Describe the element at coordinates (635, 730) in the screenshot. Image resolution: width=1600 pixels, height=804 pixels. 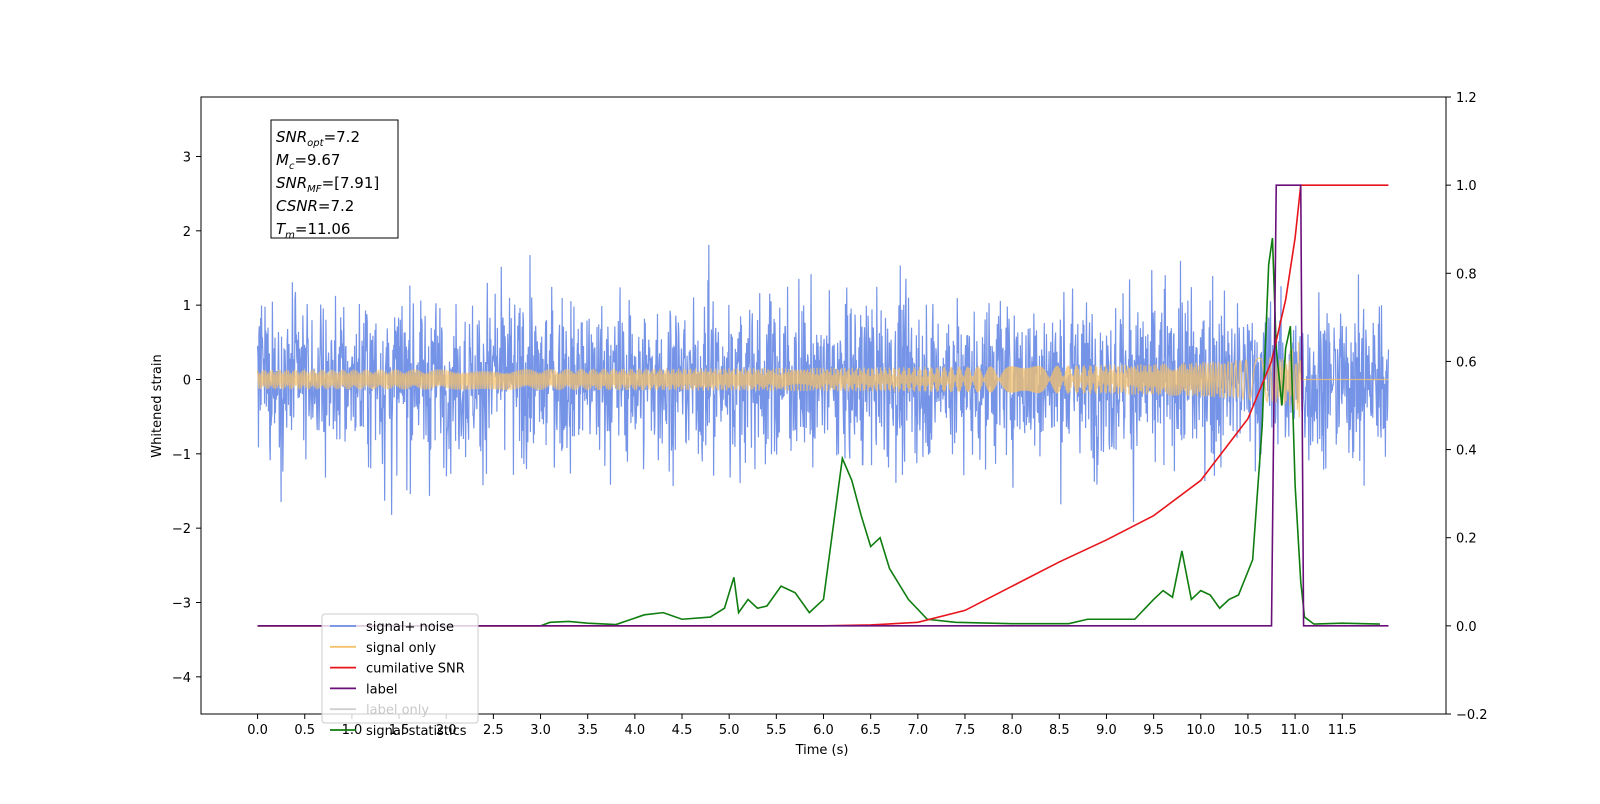
I see `x-tick-label: 4.0` at that location.